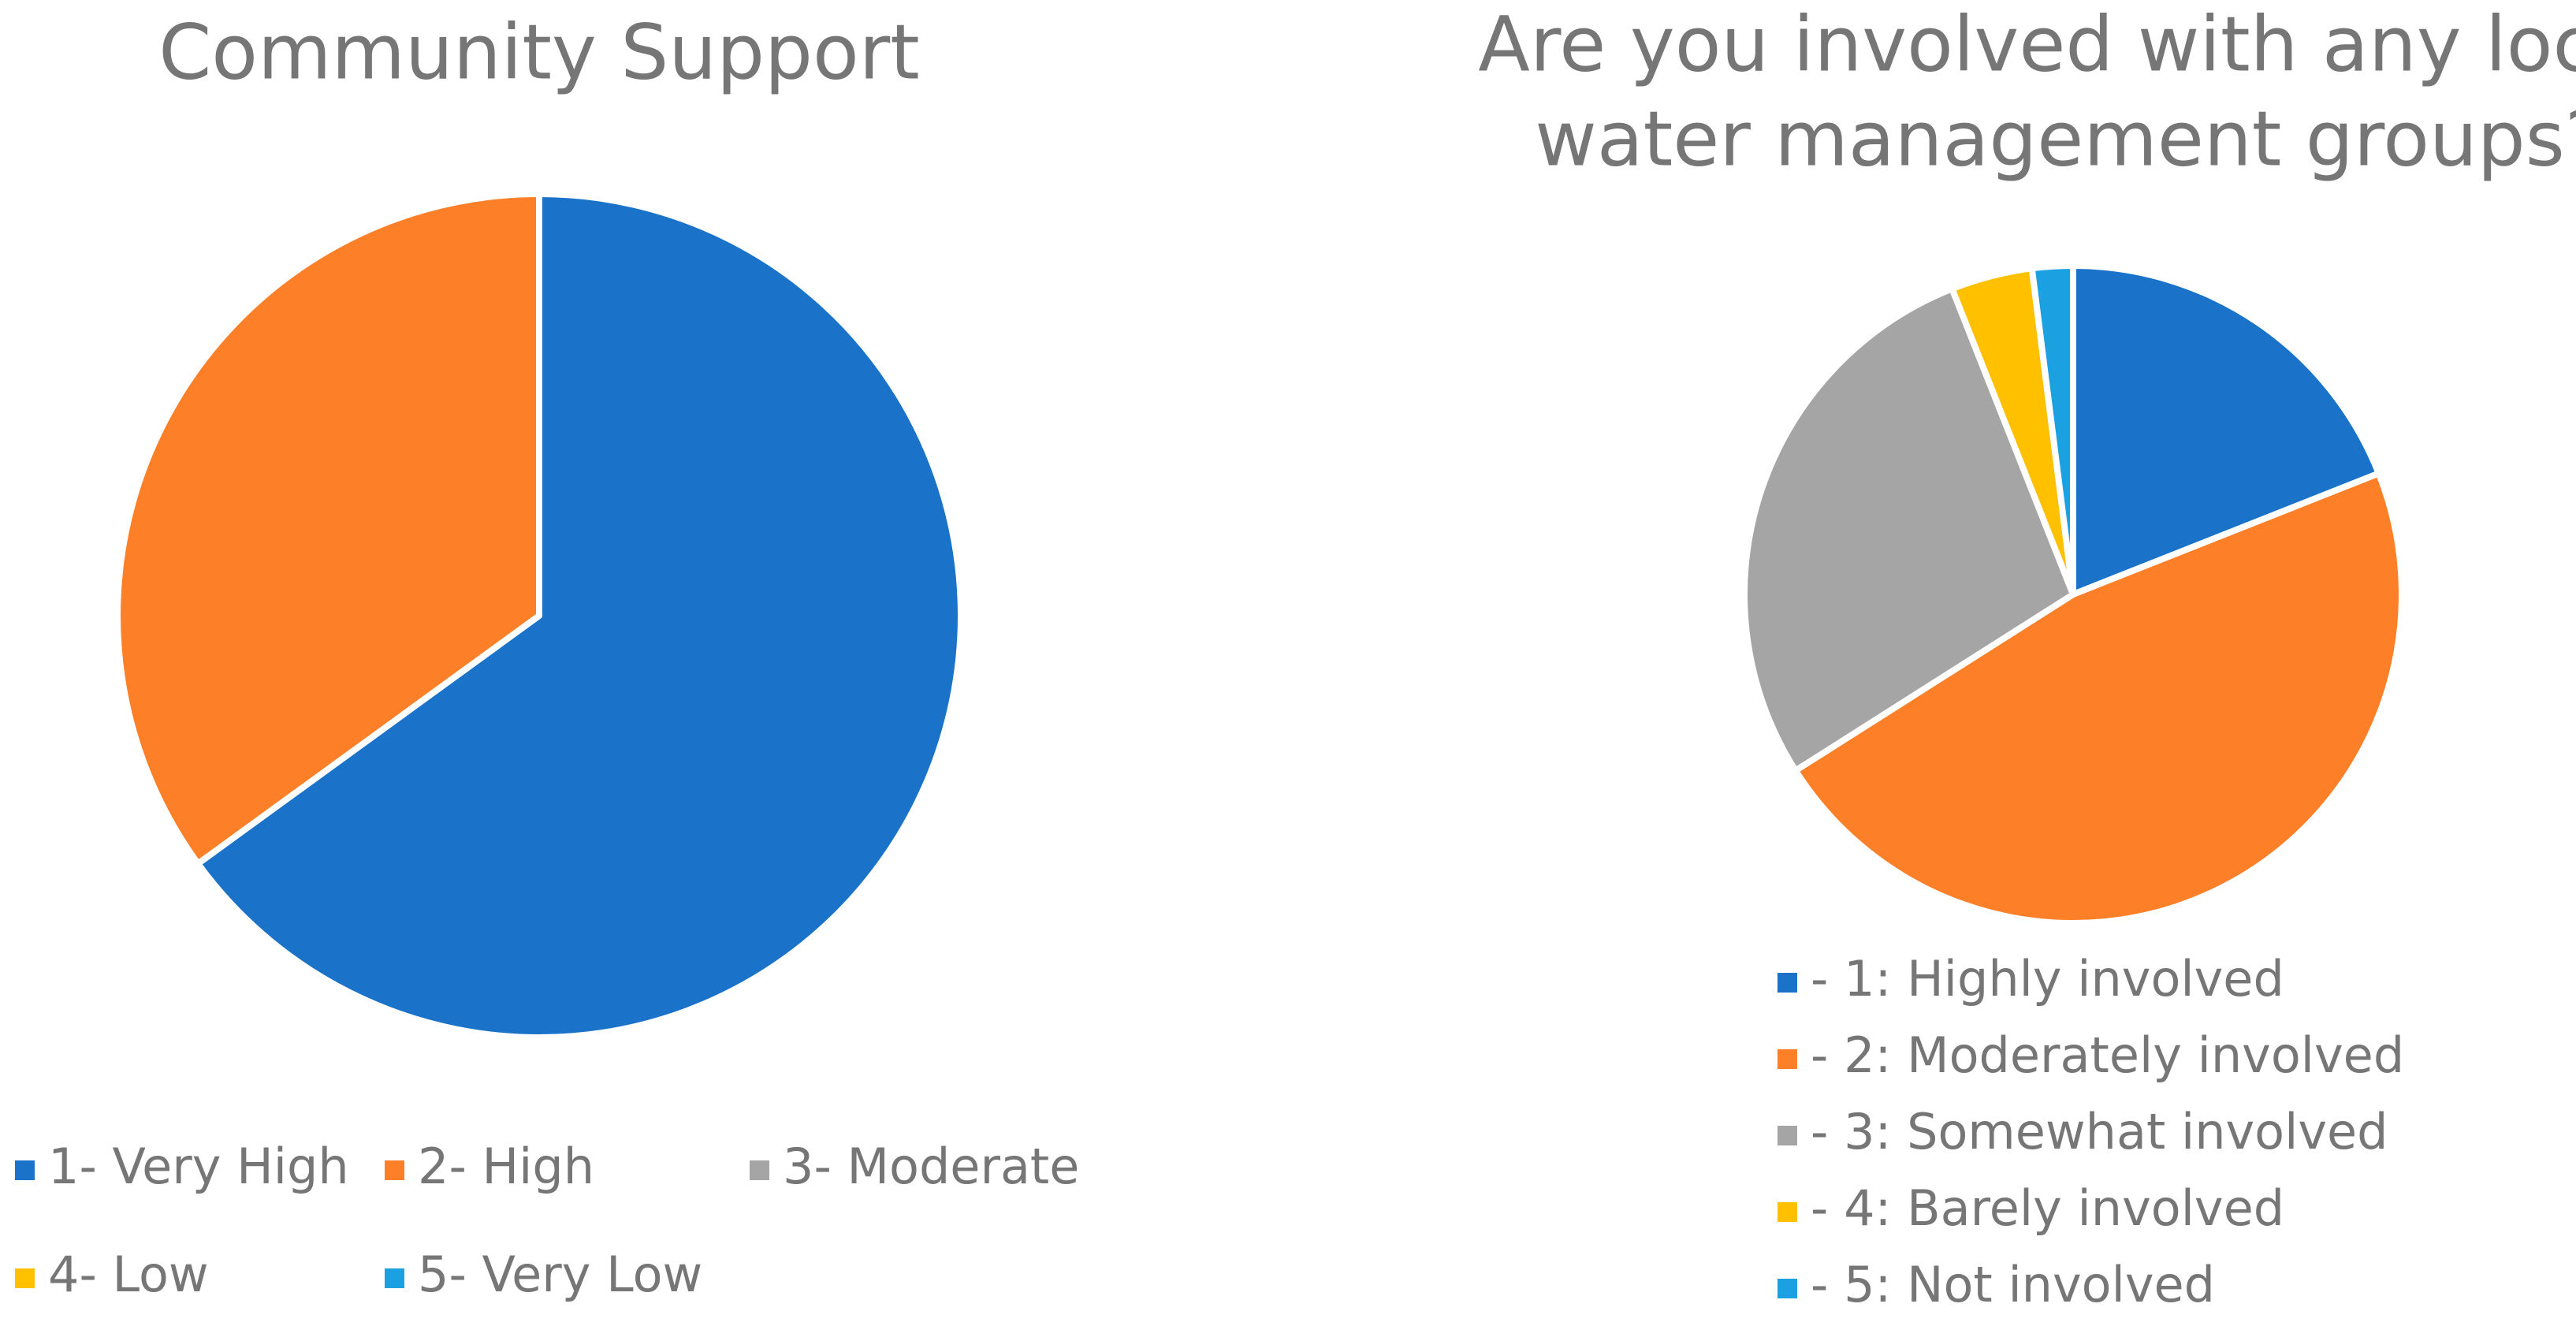  What do you see at coordinates (198, 1166) in the screenshot?
I see `legend-label: 1- Very High` at bounding box center [198, 1166].